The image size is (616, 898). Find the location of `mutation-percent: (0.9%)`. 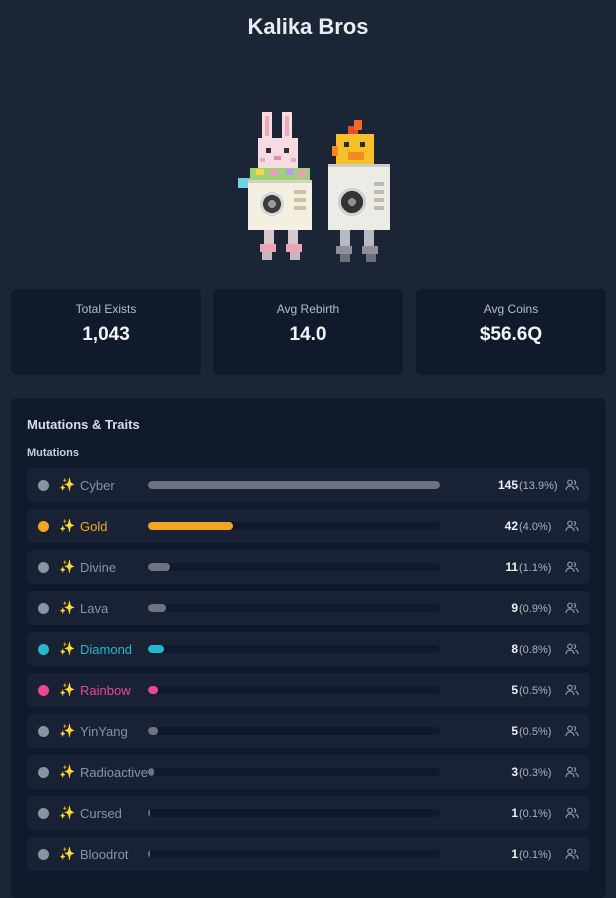

mutation-percent: (0.9%) is located at coordinates (535, 609).